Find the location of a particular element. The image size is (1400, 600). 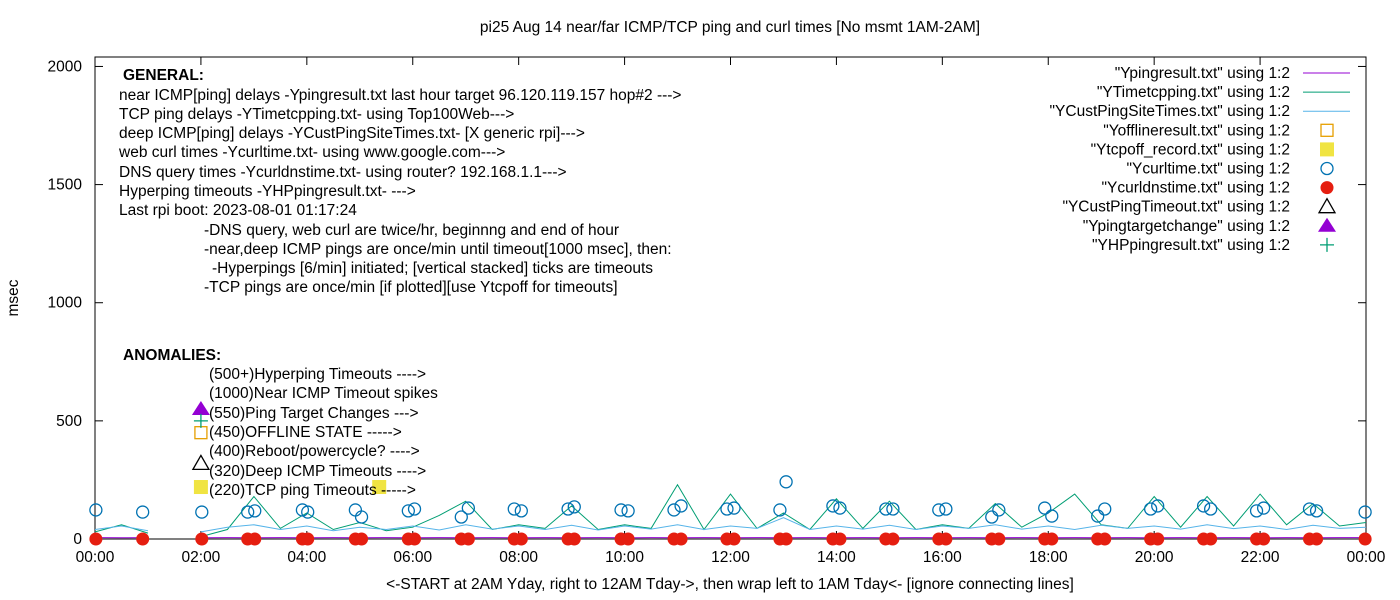

x-tick-label: 12:00 is located at coordinates (730, 557).